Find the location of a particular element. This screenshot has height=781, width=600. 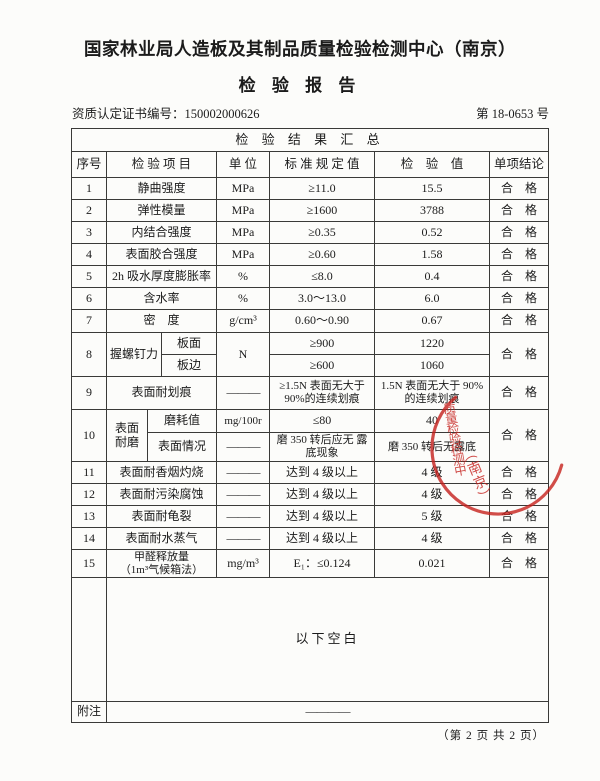

note-label: 附注 is located at coordinates (89, 712).